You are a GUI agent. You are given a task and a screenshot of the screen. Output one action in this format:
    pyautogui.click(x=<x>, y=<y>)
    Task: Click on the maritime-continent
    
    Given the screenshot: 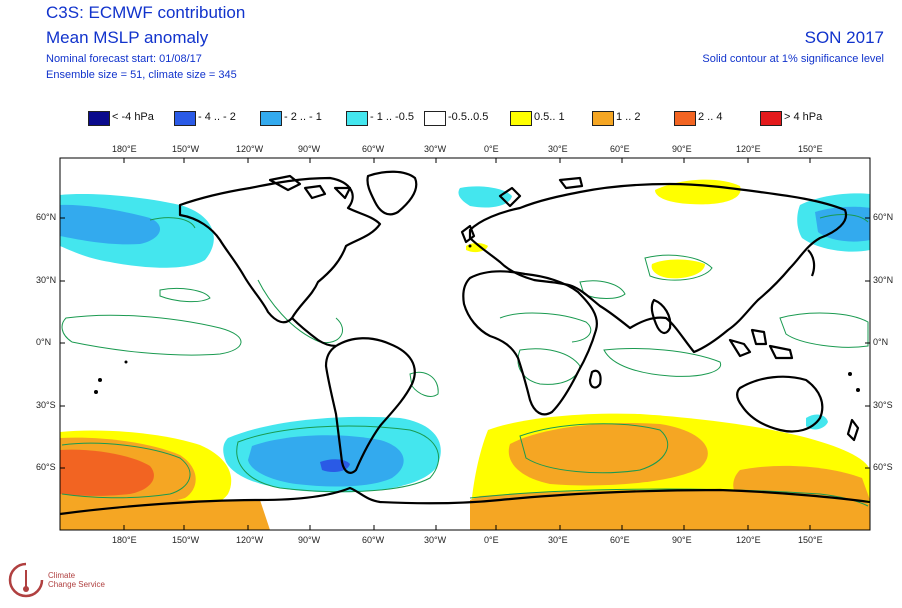 What is the action you would take?
    pyautogui.click(x=761, y=344)
    